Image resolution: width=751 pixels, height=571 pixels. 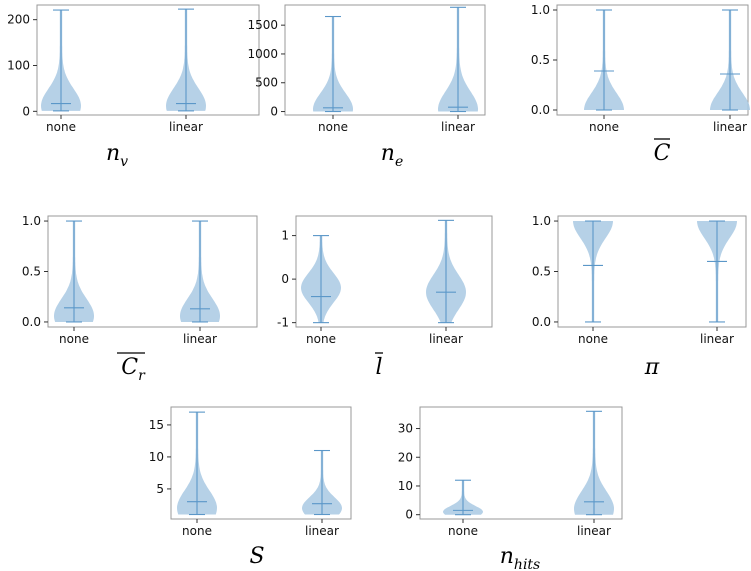 What do you see at coordinates (117, 155) in the screenshot?
I see `chart-title-0: nv` at bounding box center [117, 155].